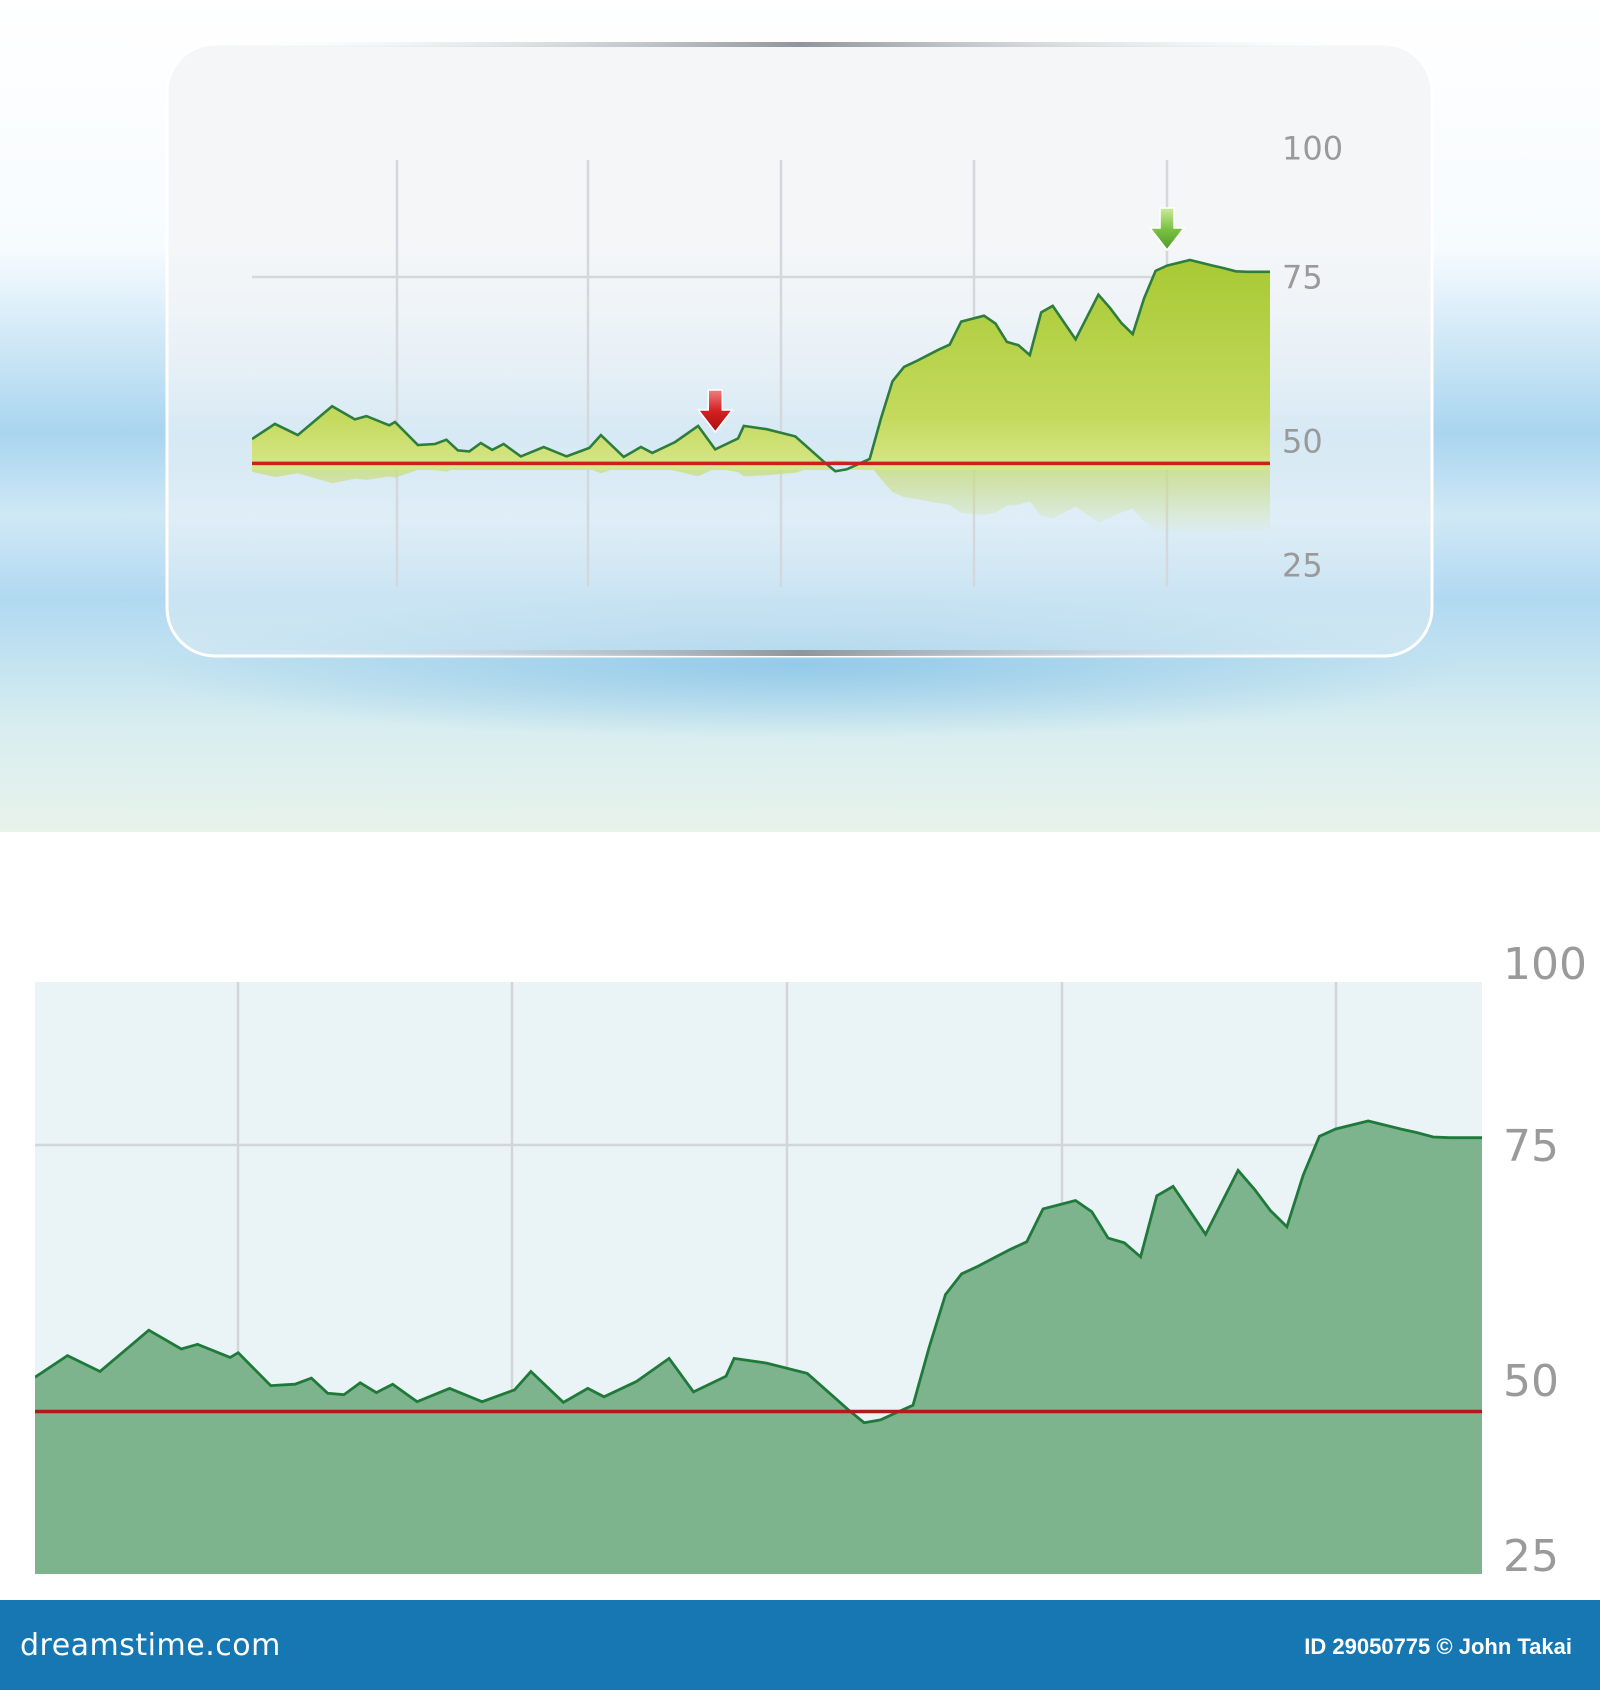 The height and width of the screenshot is (1690, 1600). What do you see at coordinates (800, 44) in the screenshot?
I see `panel-top-rim` at bounding box center [800, 44].